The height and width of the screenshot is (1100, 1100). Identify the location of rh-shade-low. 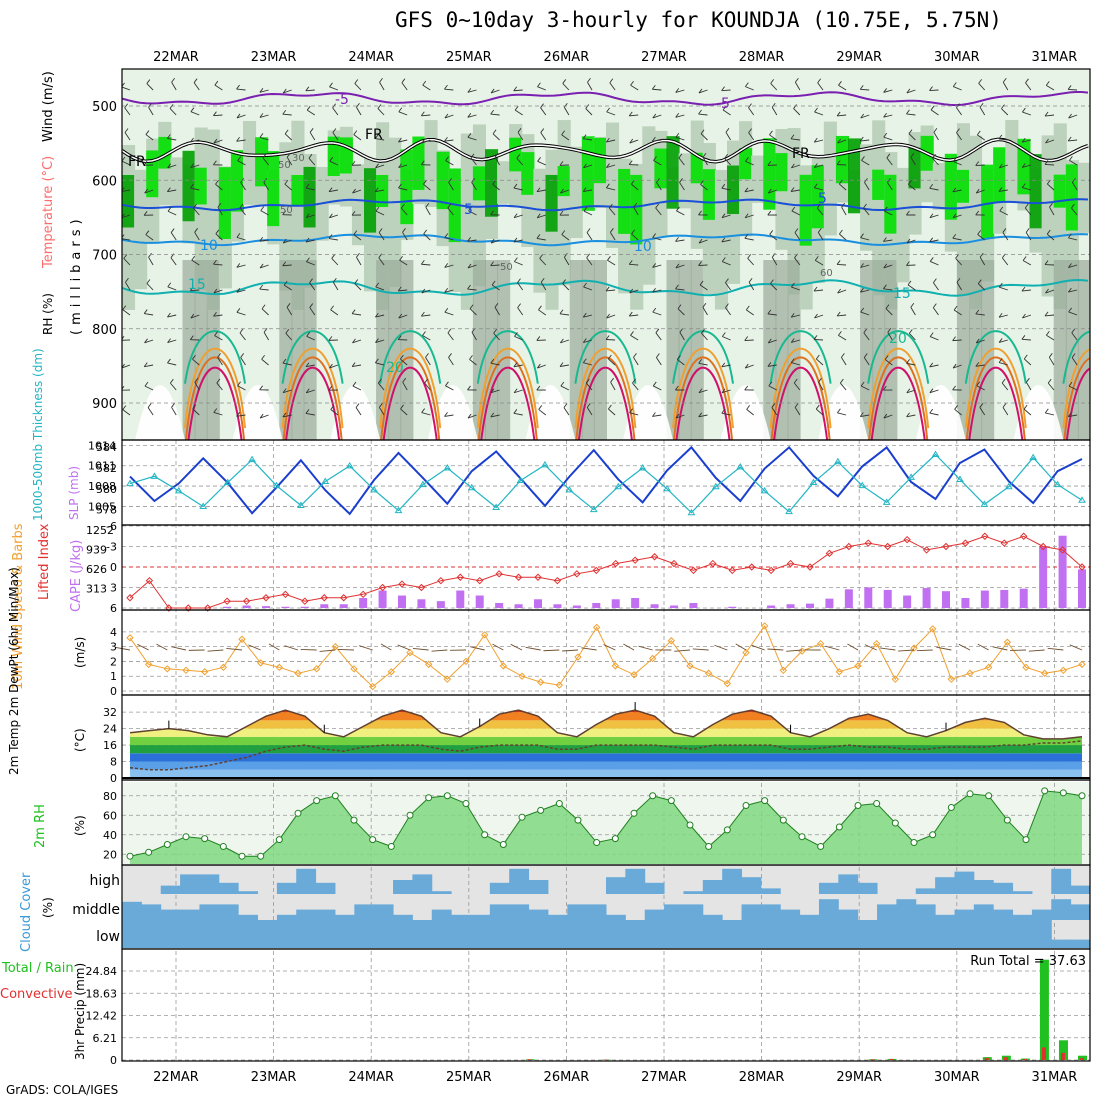
(867, 350).